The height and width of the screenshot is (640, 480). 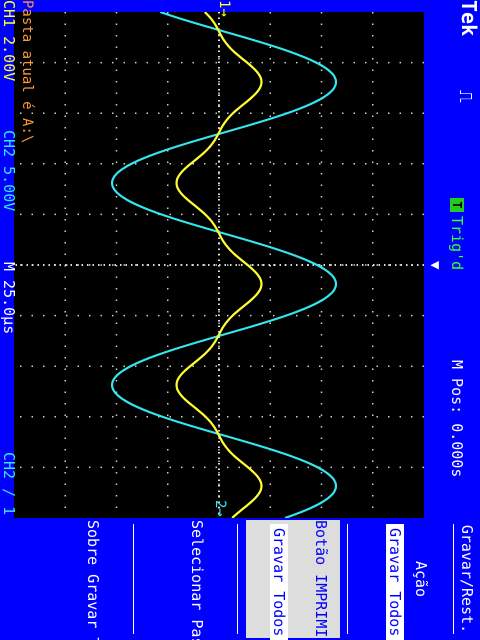 I want to click on timebase: M 25.0µs, so click(x=9, y=298).